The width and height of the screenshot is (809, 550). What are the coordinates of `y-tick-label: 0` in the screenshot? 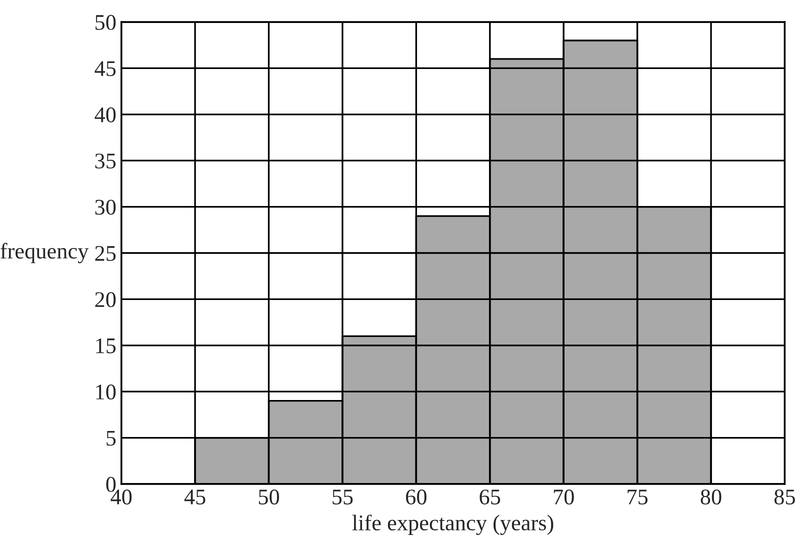 It's located at (111, 484).